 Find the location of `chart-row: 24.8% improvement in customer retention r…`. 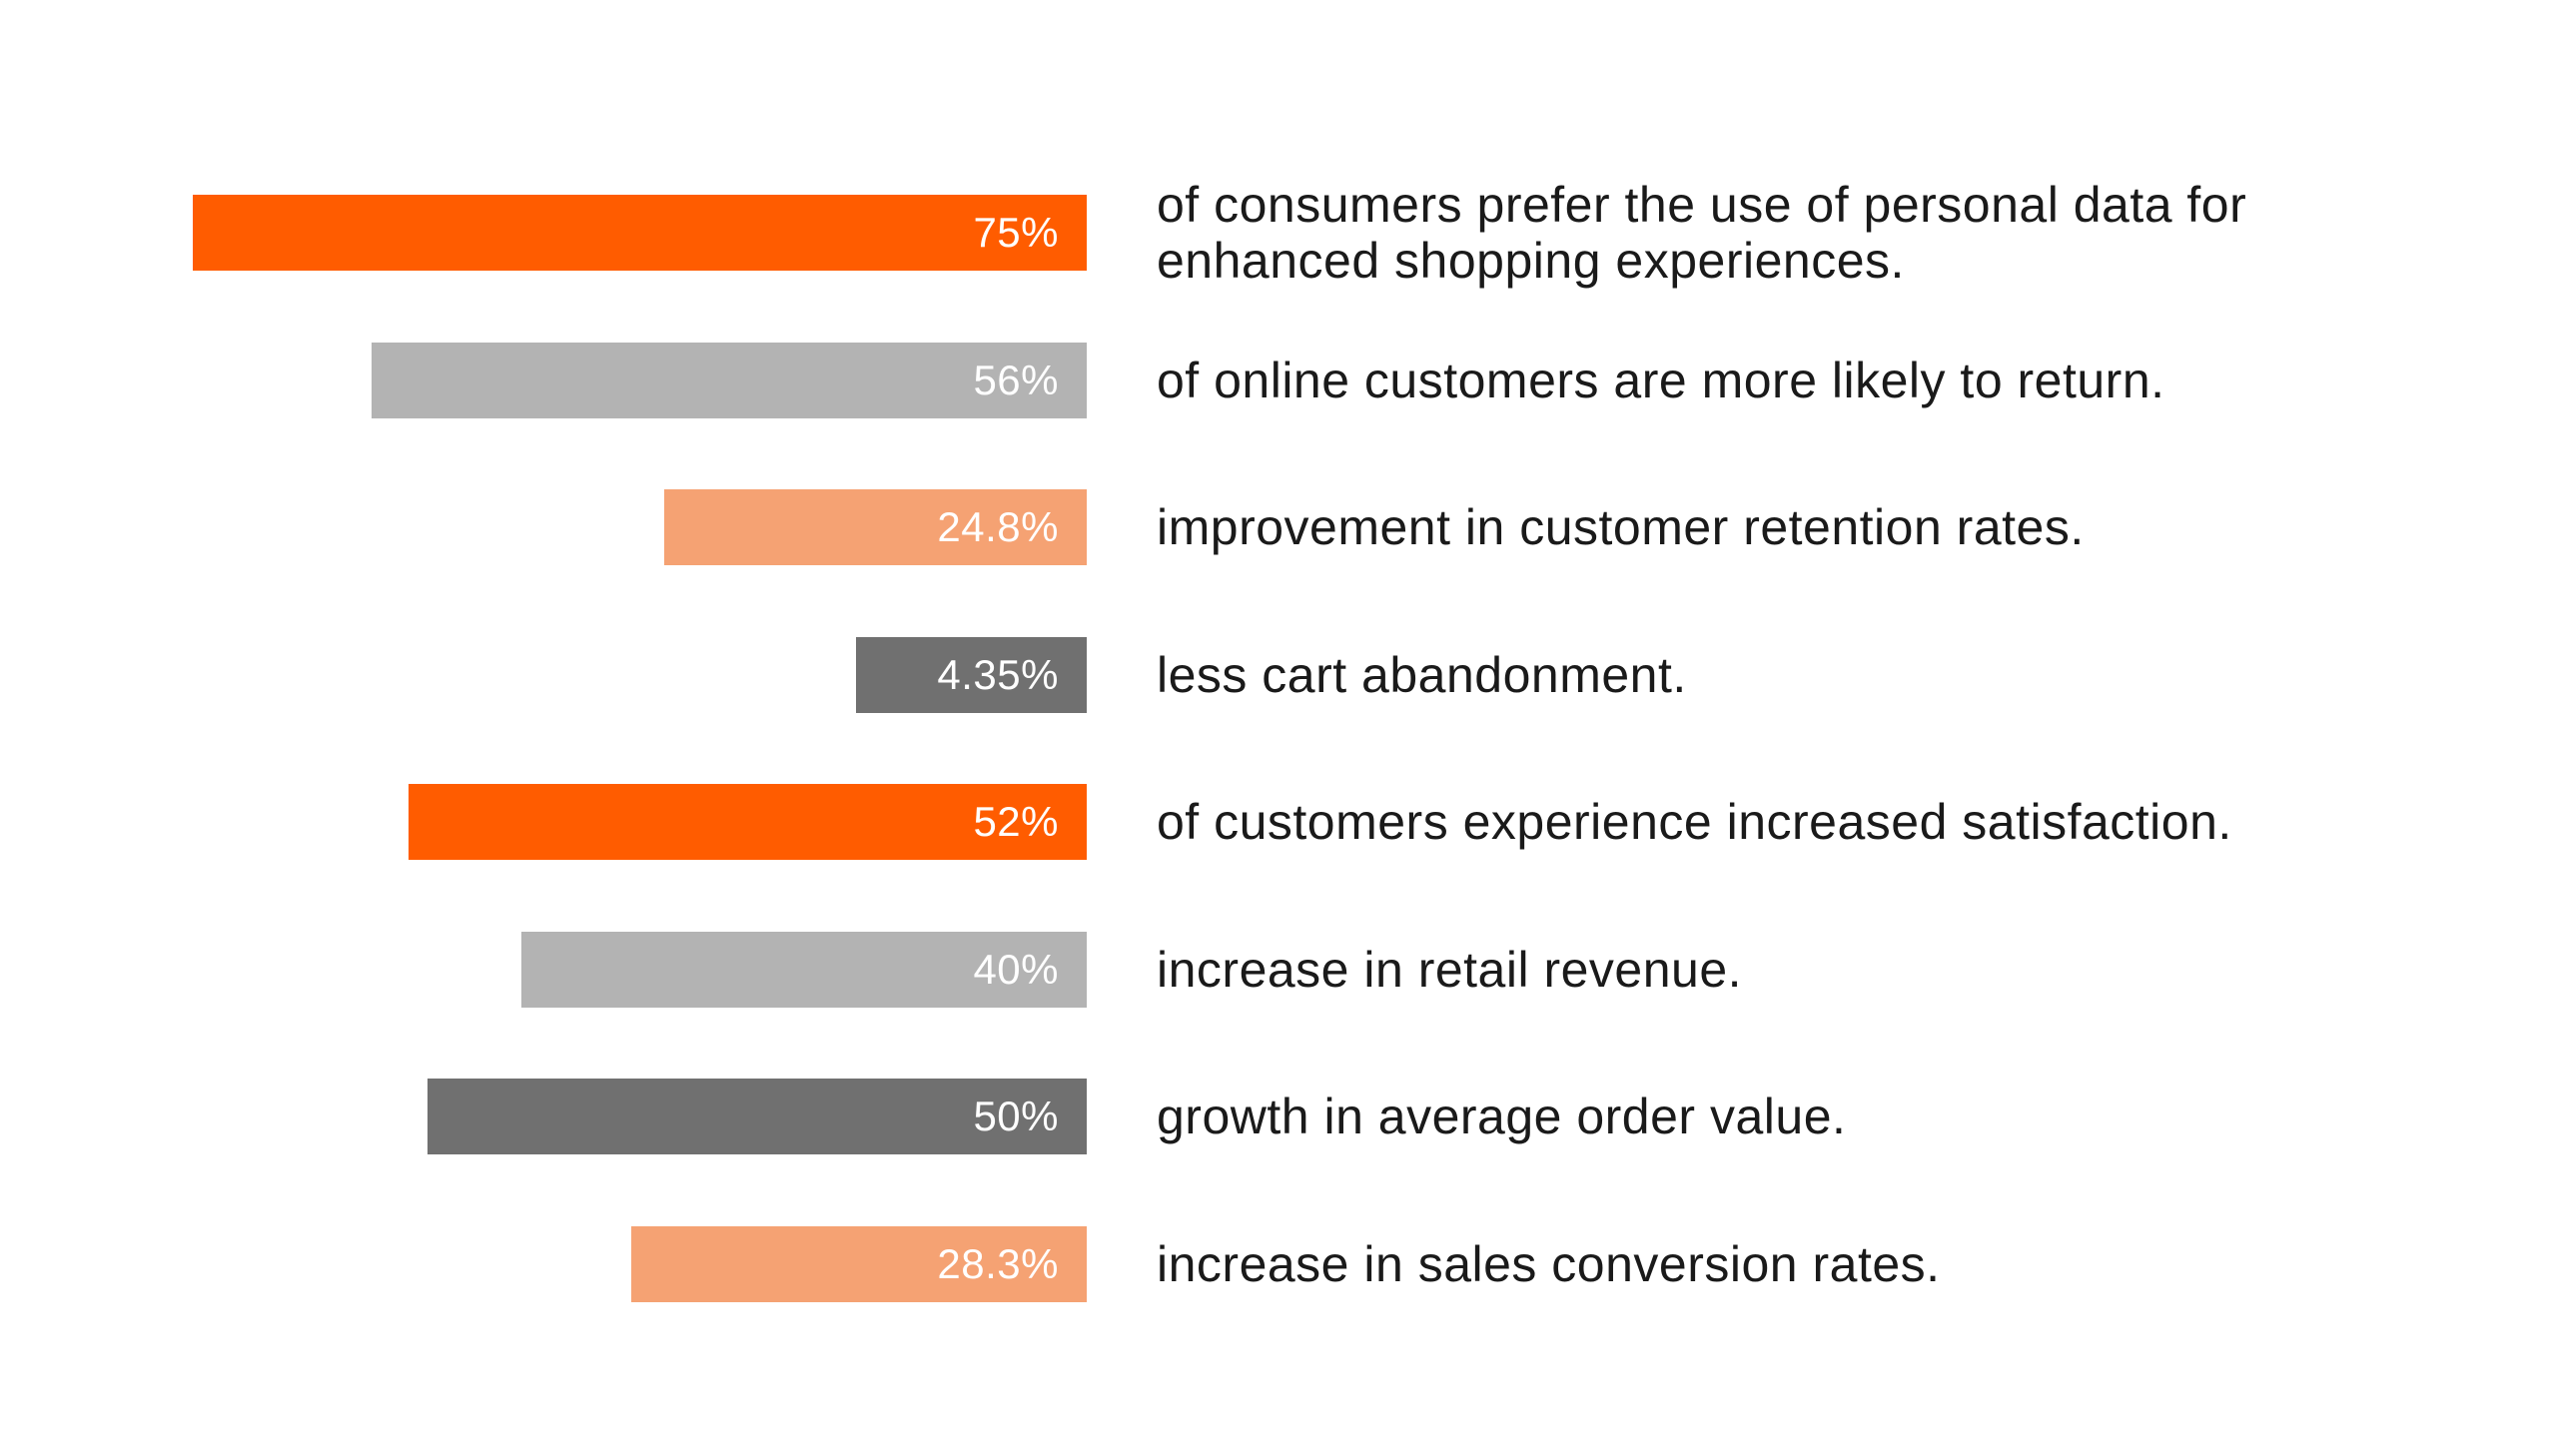

chart-row: 24.8% improvement in customer retention r… is located at coordinates (1278, 527).